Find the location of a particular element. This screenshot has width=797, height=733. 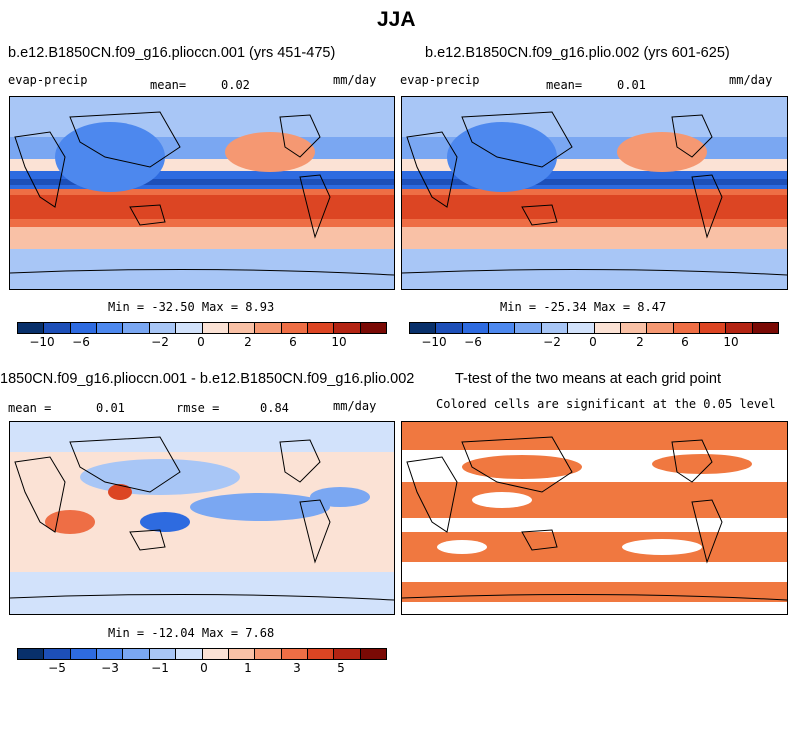

panel1-colorbar-tick: 6 is located at coordinates (293, 342).